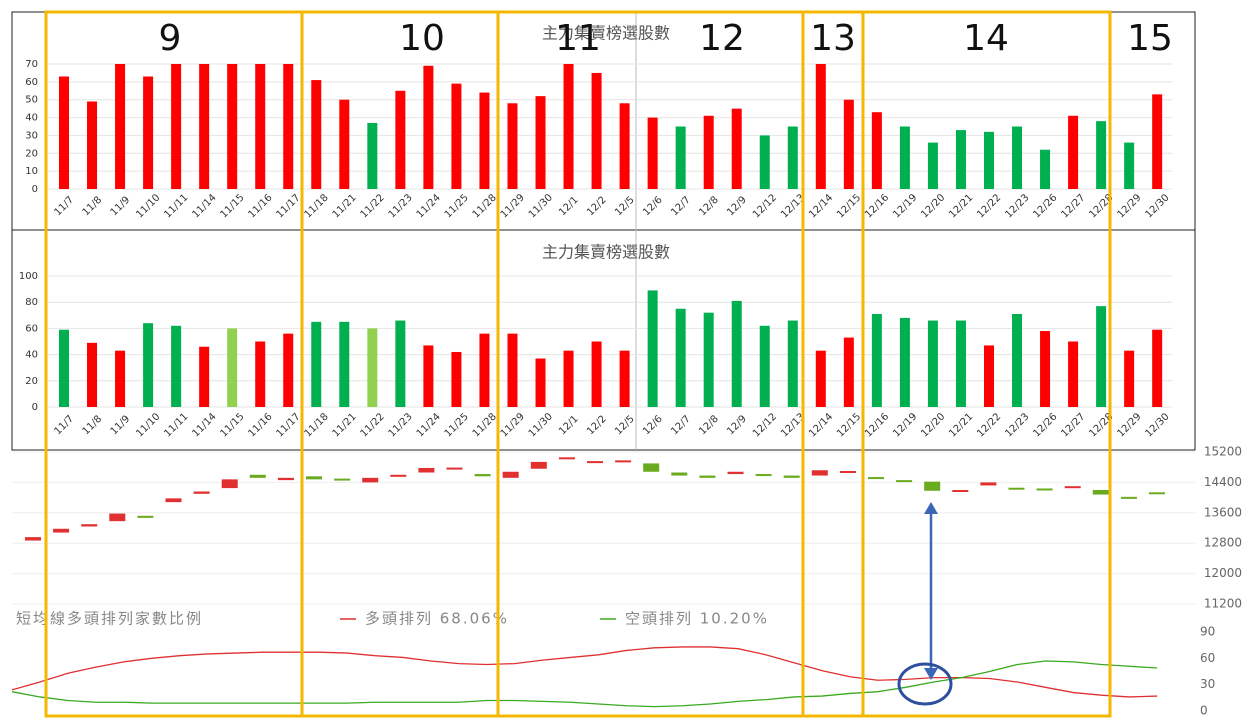 This screenshot has height=724, width=1248. Describe the element at coordinates (849, 206) in the screenshot. I see `x-tick-label: 12/15` at that location.